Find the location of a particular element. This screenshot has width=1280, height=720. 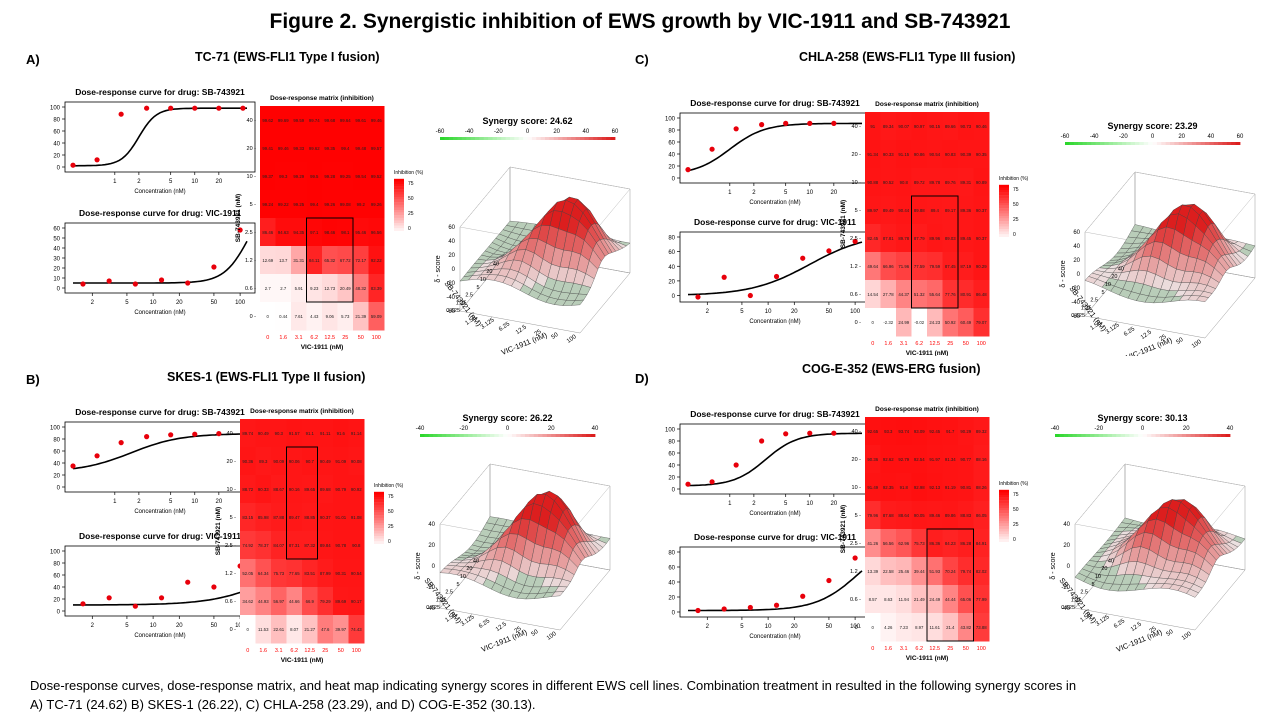

row-label: 5 - is located at coordinates (858, 516).